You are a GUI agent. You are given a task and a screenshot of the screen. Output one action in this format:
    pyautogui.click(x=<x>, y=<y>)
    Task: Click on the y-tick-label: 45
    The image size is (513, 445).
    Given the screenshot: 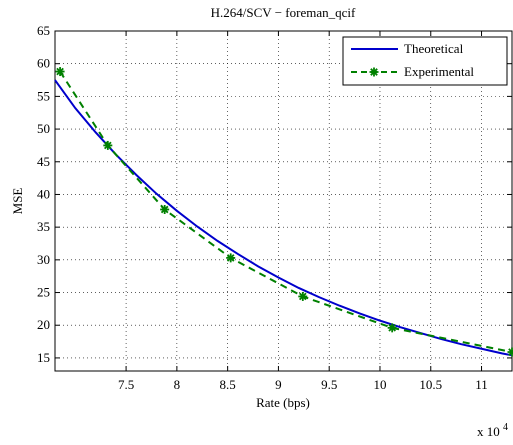 What is the action you would take?
    pyautogui.click(x=43, y=161)
    